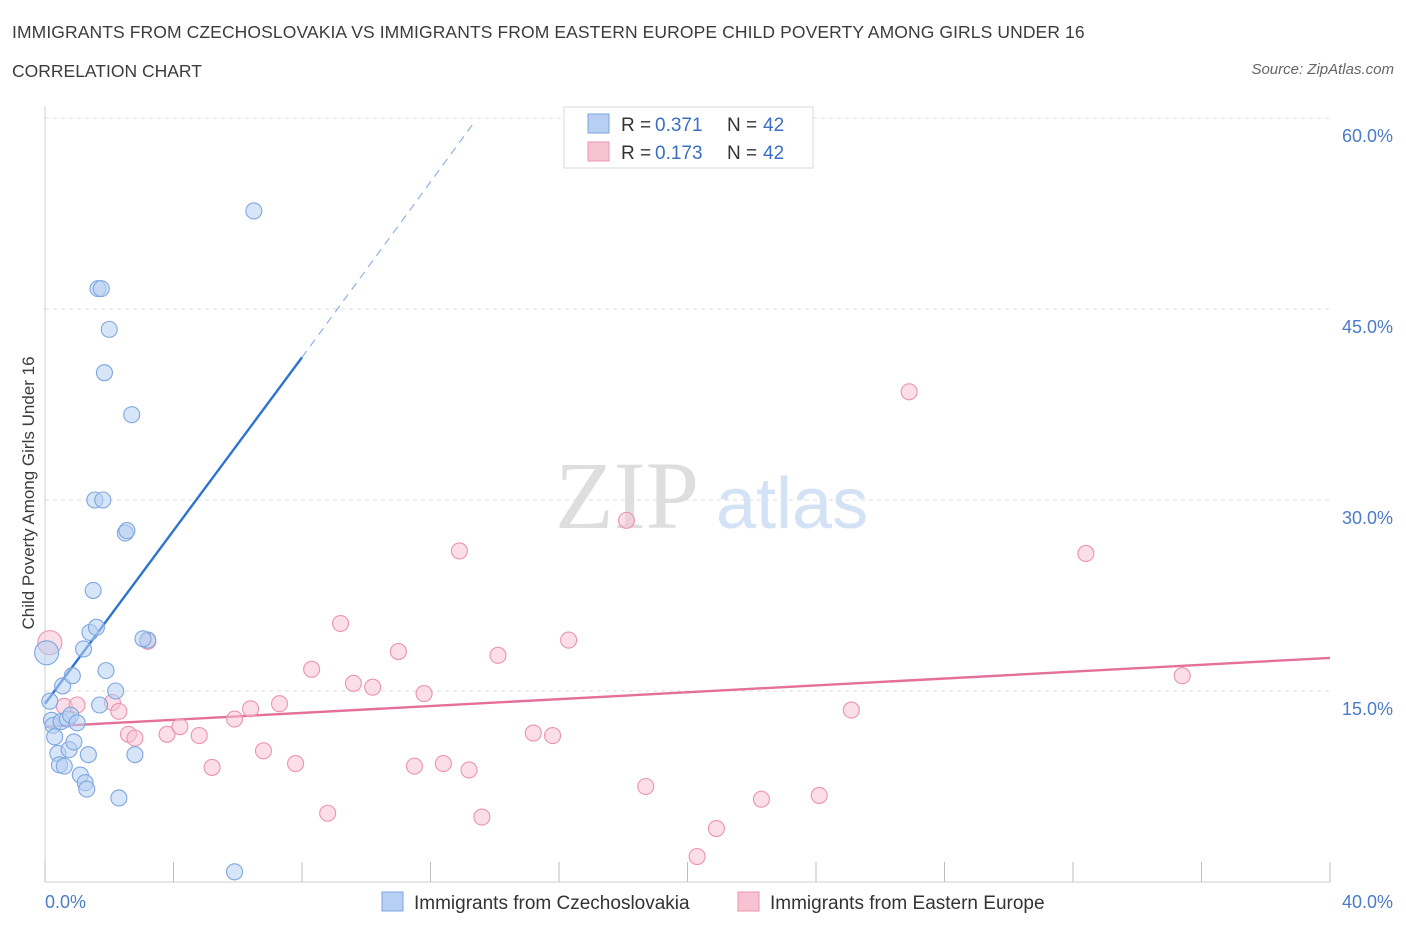 The image size is (1406, 930). Describe the element at coordinates (636, 153) in the screenshot. I see `legend-r-label-2: R =` at that location.